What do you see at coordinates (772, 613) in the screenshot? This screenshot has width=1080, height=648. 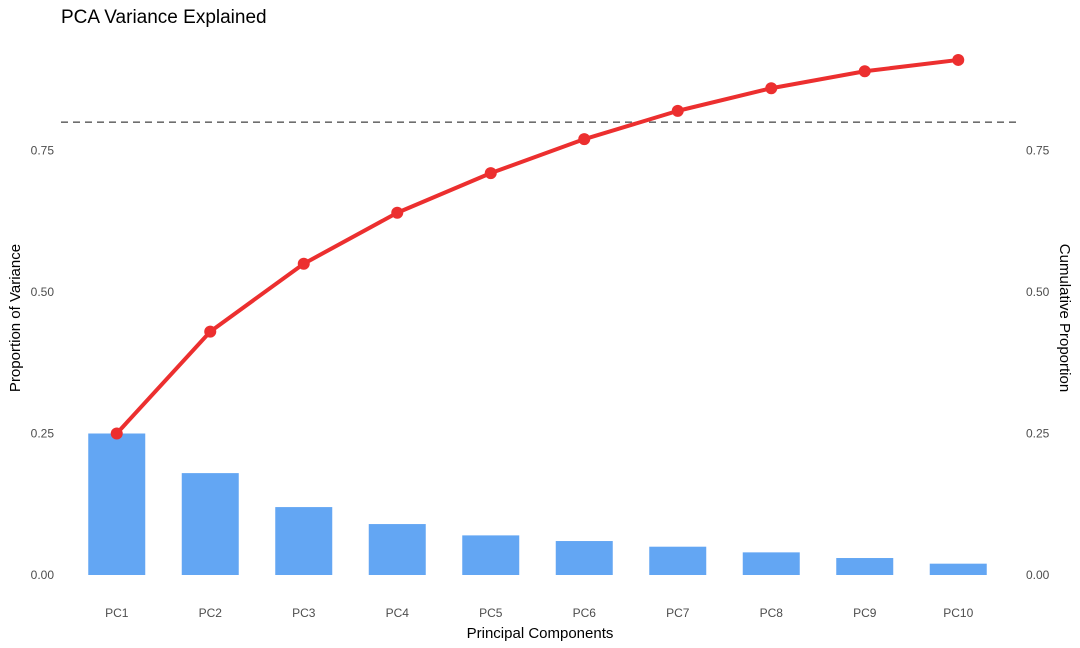 I see `x-tick-label: PC8` at bounding box center [772, 613].